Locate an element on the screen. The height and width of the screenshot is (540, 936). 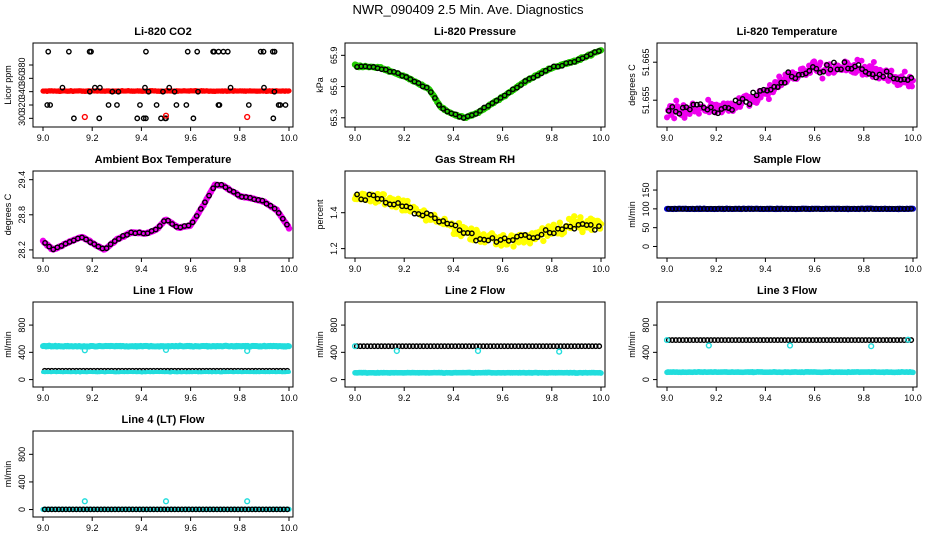
panel-title: Line 3 Flow is located at coordinates (787, 291).